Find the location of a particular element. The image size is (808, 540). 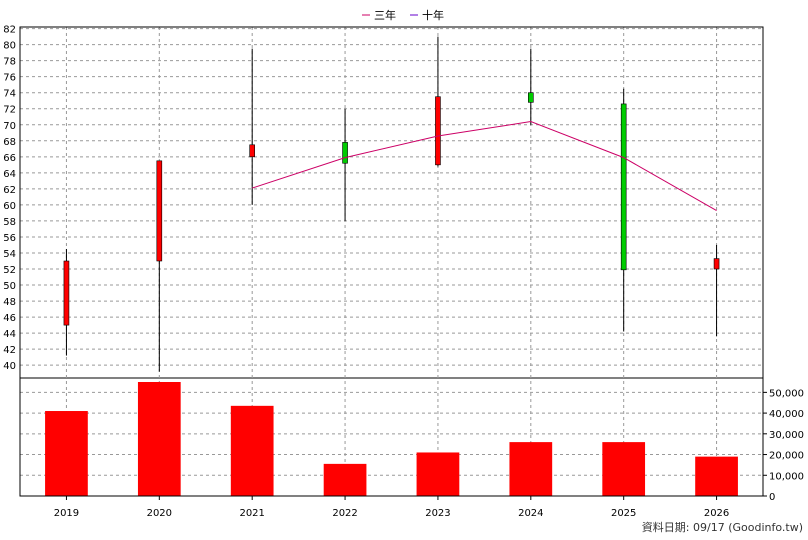

price-tick-label: 56 is located at coordinates (9, 238).